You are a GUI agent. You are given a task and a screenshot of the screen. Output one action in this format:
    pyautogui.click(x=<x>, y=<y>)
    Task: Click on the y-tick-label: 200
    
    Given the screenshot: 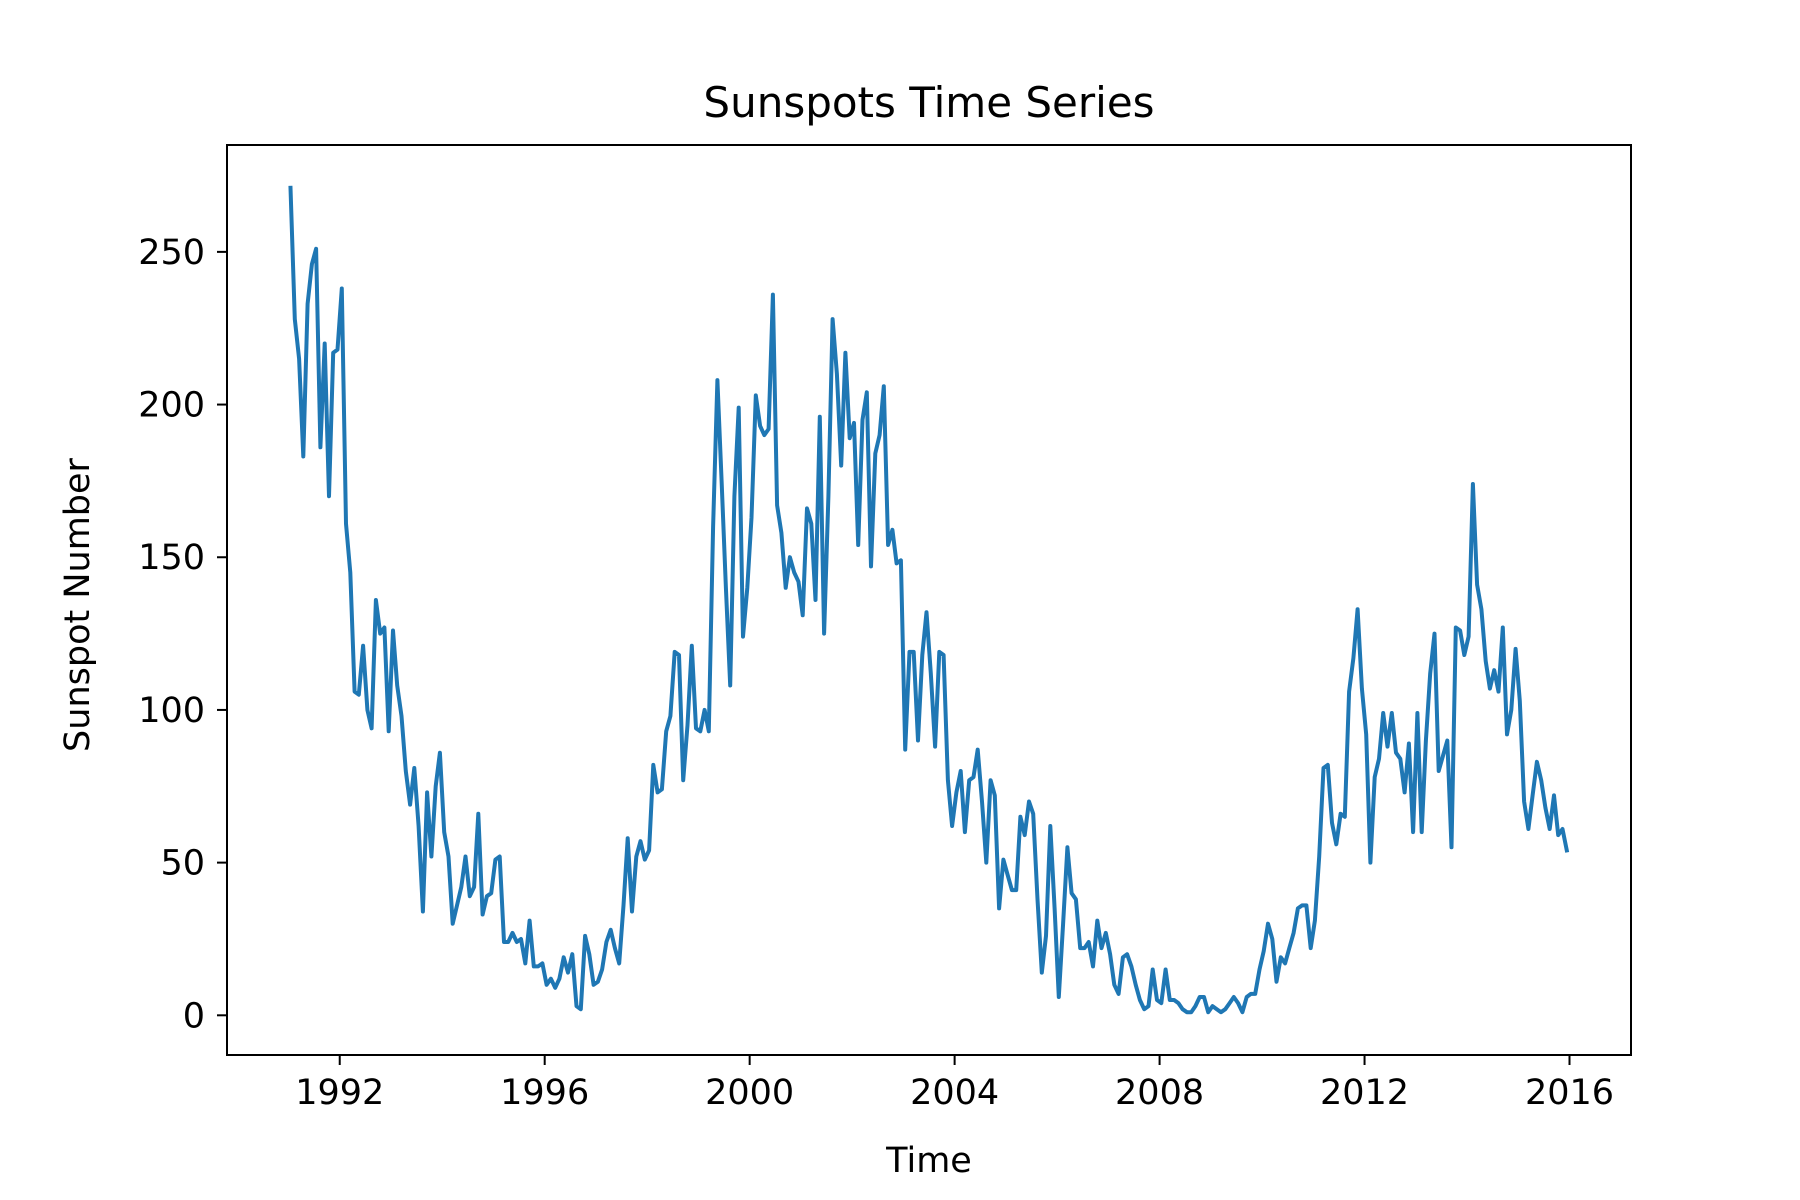 What is the action you would take?
    pyautogui.click(x=171, y=406)
    